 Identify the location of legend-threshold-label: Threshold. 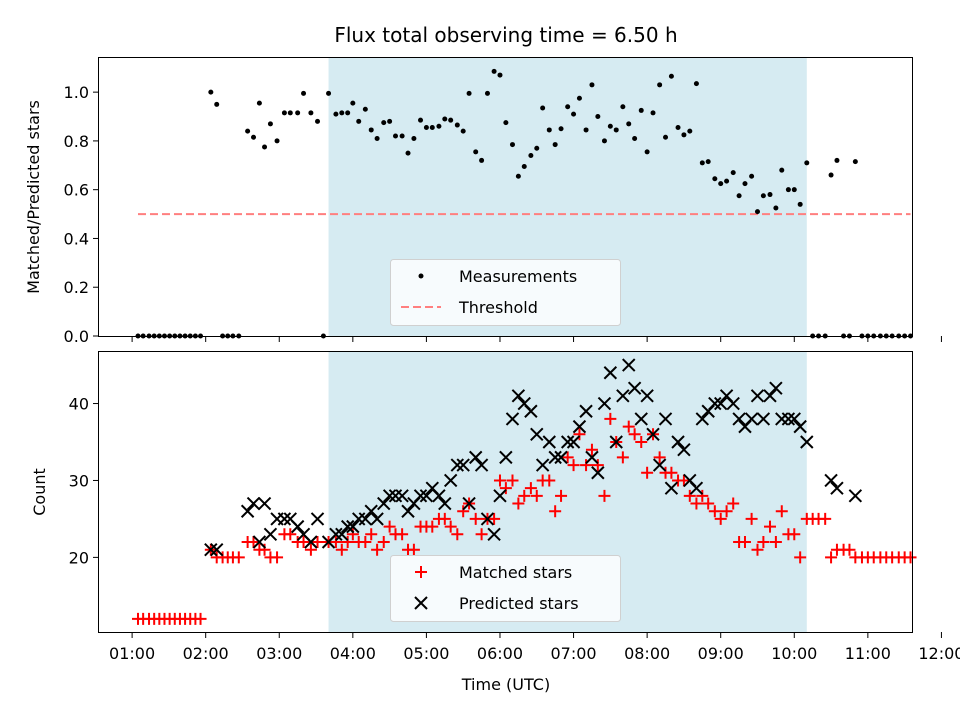
(498, 307).